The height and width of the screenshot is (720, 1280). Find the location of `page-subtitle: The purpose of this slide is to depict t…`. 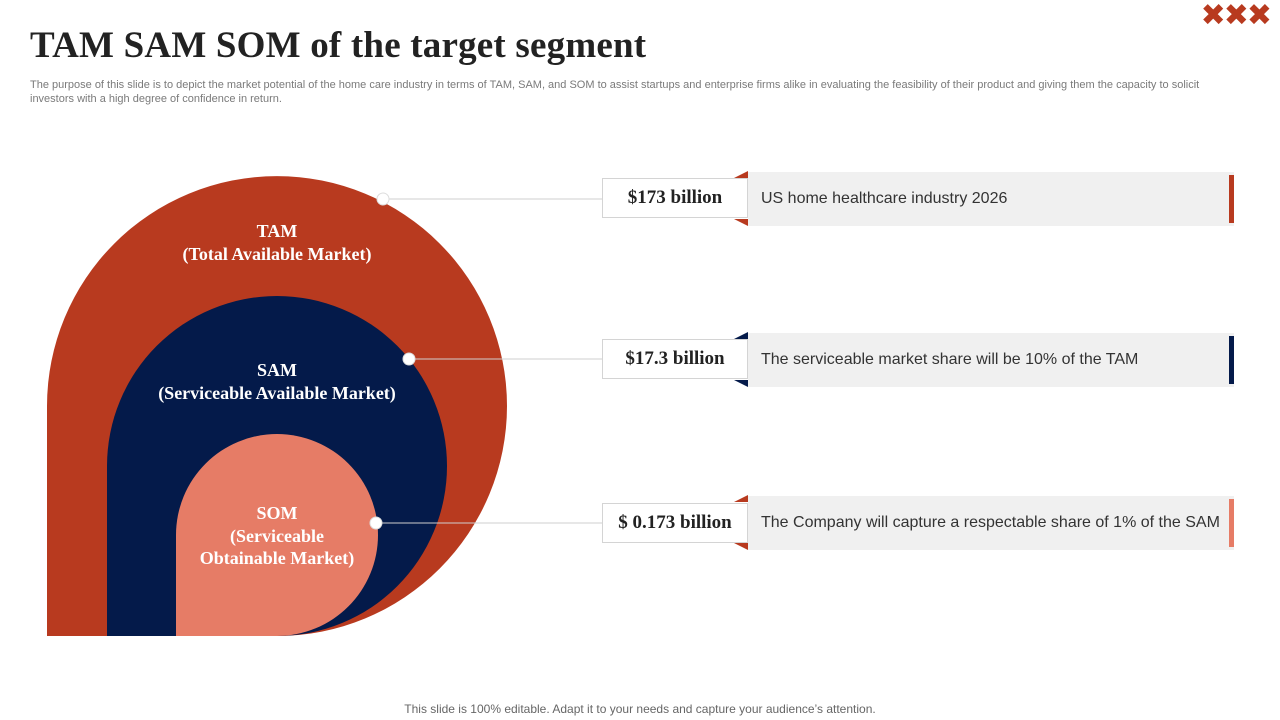

page-subtitle: The purpose of this slide is to depict t… is located at coordinates (615, 92).